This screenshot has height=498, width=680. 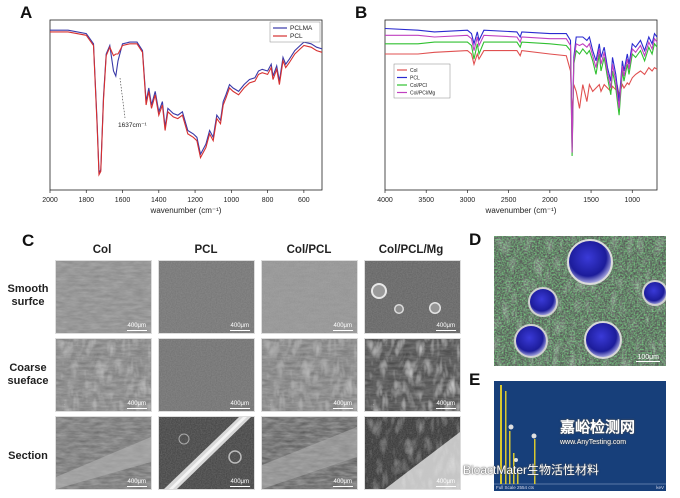 I want to click on sem-col-coarse: 400μm, so click(x=103, y=375).